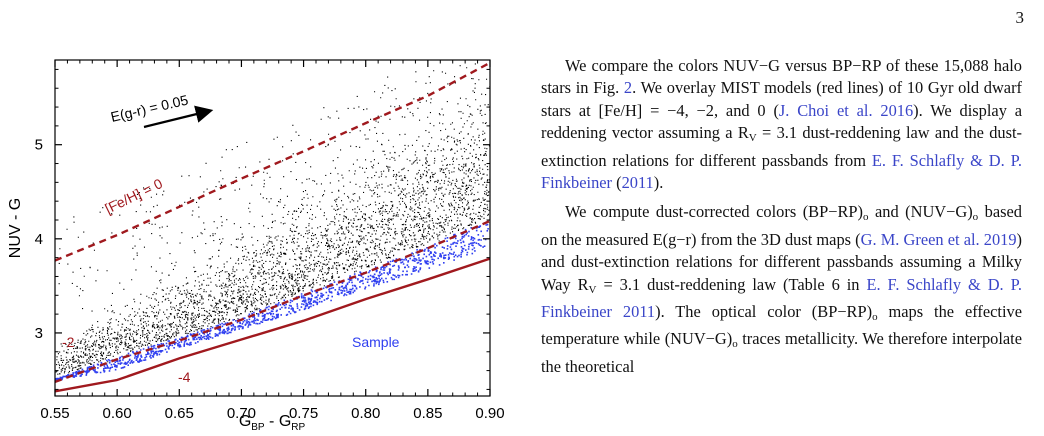 This screenshot has width=1044, height=436. I want to click on citation-link-green: G. M. Green et al. 2019, so click(938, 239).